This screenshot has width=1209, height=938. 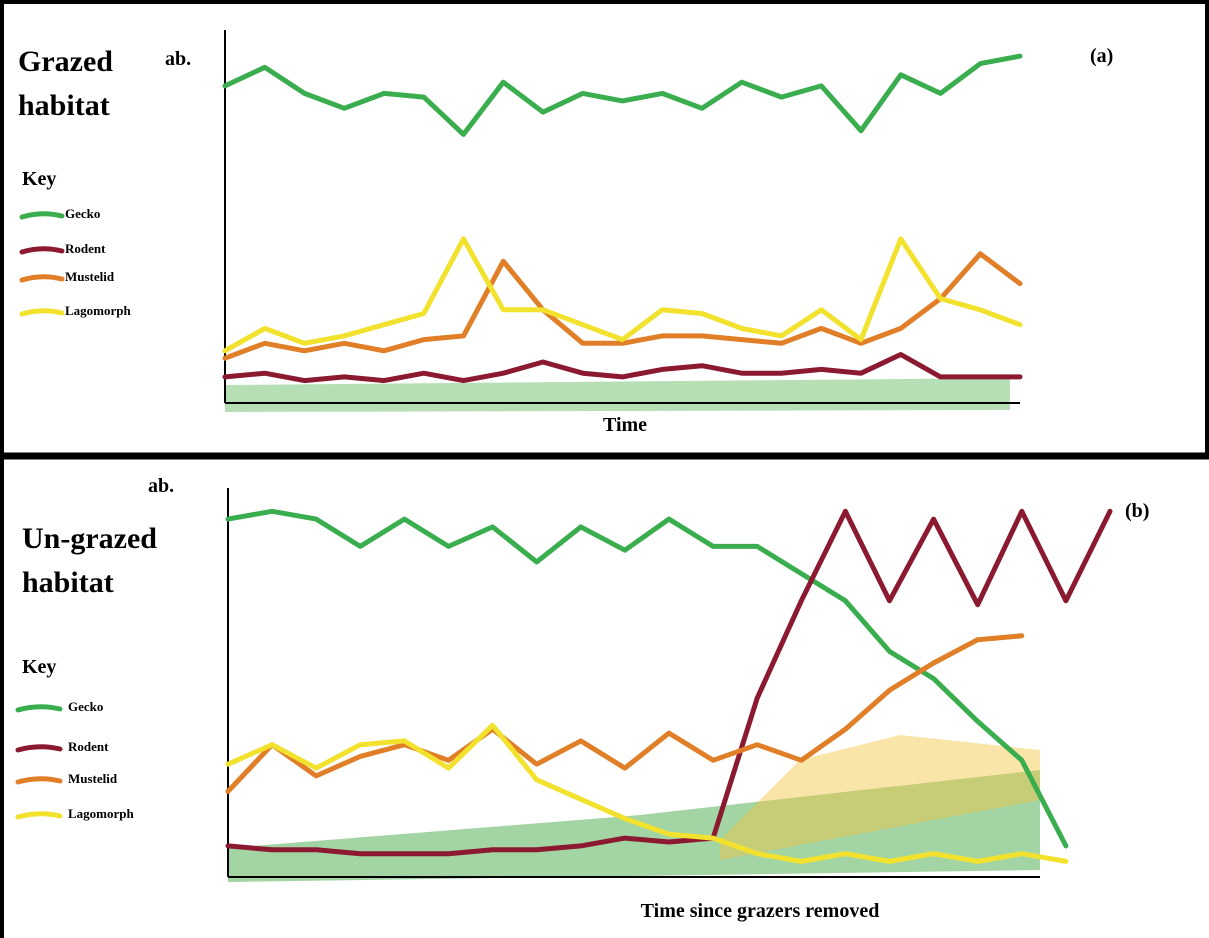 I want to click on panel-title: Grazed habitat, so click(x=65, y=83).